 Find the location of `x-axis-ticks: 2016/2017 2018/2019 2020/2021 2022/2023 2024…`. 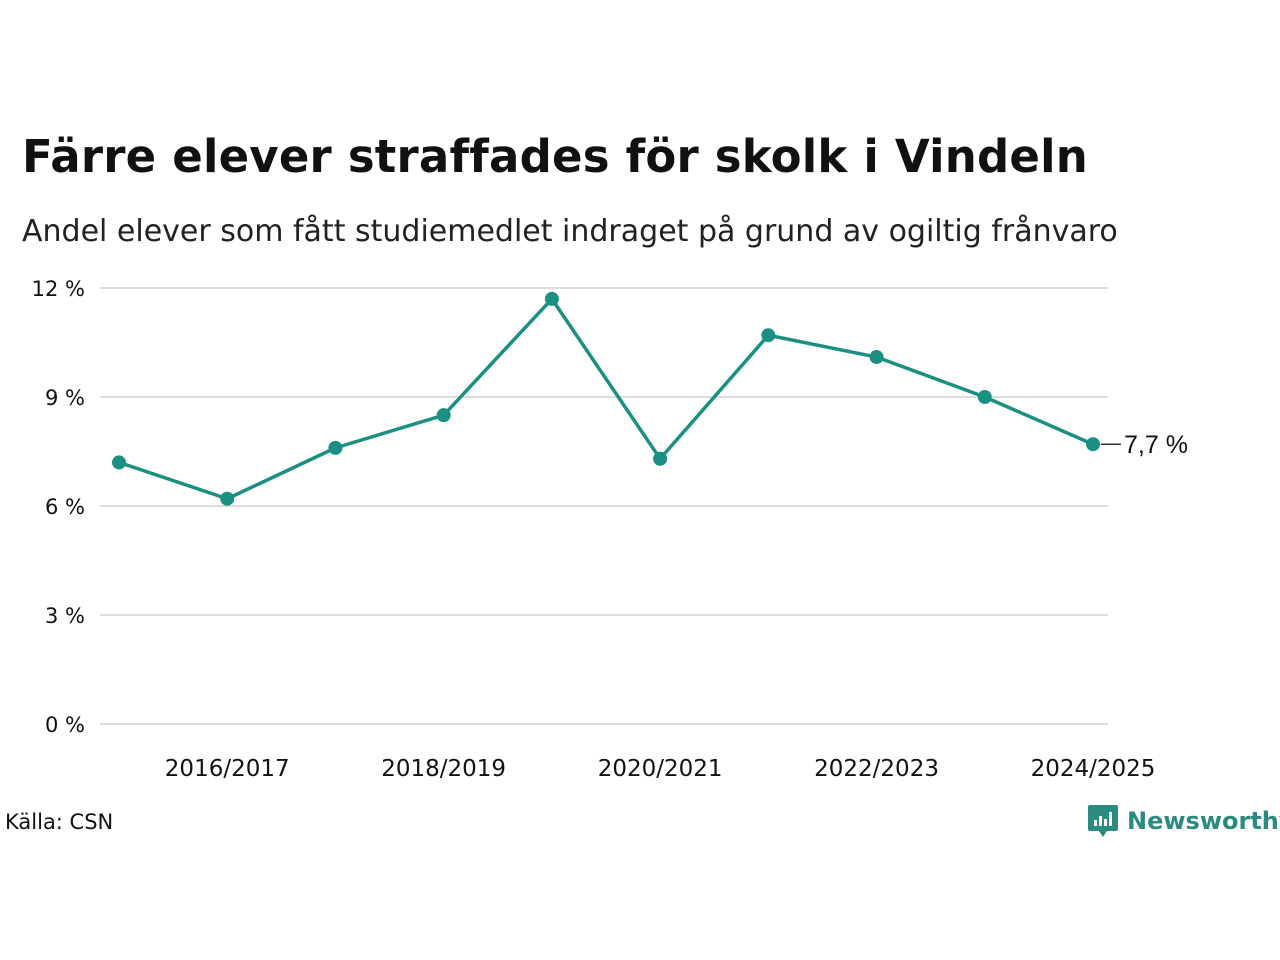

x-axis-ticks: 2016/2017 2018/2019 2020/2021 2022/2023 2024… is located at coordinates (660, 769).